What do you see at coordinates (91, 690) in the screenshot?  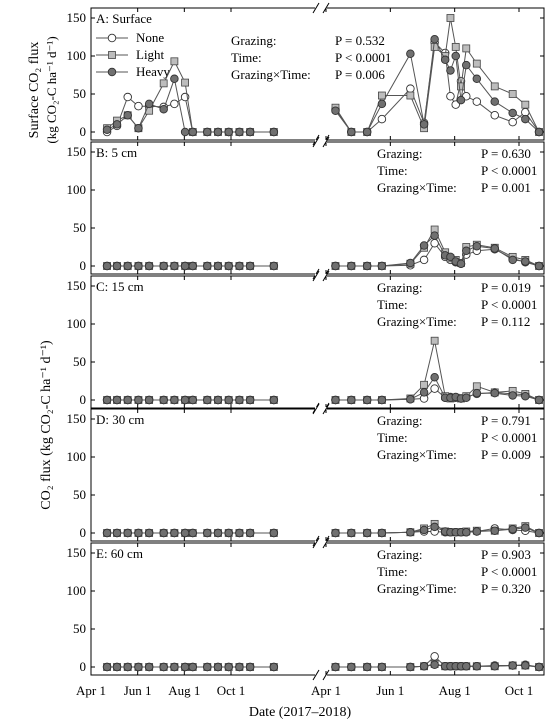 I see `x-tick-label: Apr 1` at bounding box center [91, 690].